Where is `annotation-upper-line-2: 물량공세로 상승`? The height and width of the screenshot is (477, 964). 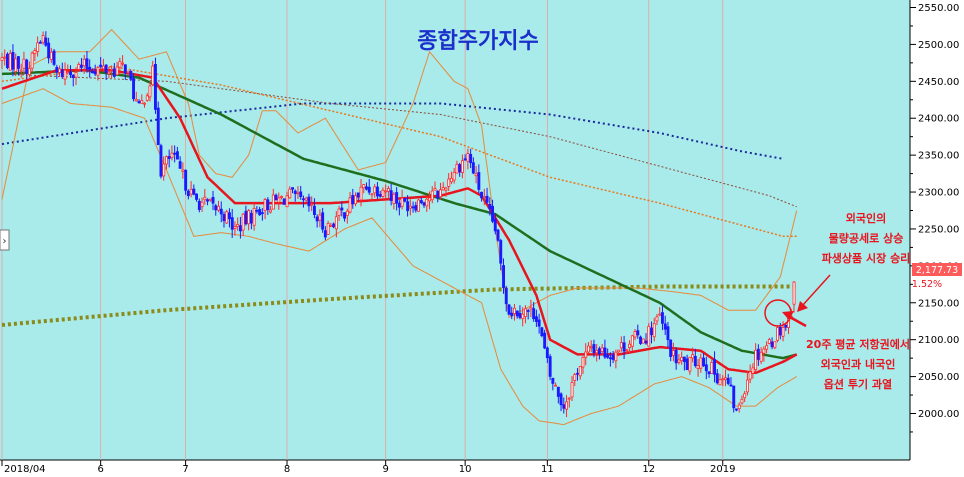
annotation-upper-line-2: 물량공세로 상승 is located at coordinates (866, 238).